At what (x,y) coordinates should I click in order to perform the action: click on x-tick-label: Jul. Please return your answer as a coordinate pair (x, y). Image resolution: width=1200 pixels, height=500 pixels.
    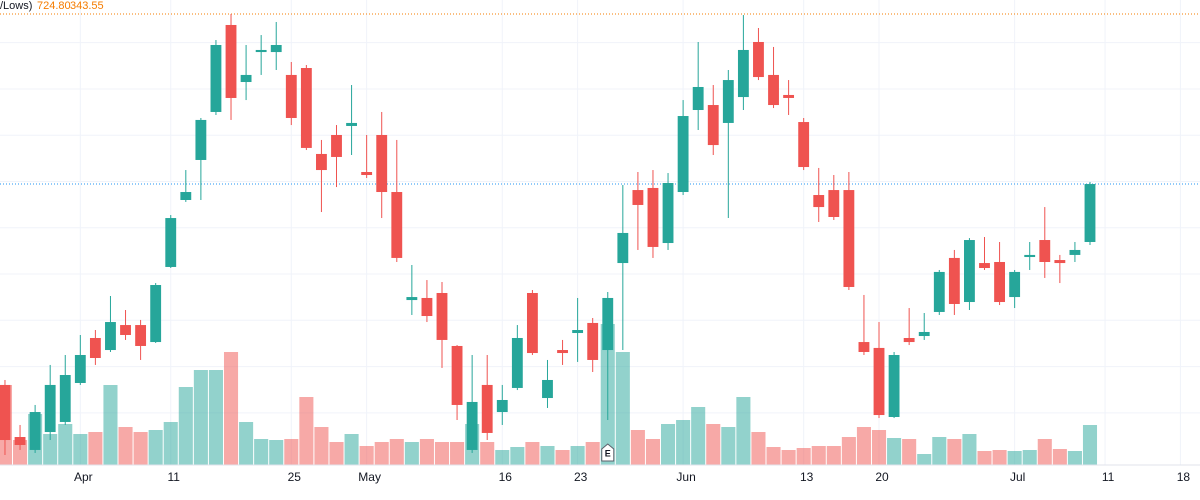
    Looking at the image, I should click on (1017, 477).